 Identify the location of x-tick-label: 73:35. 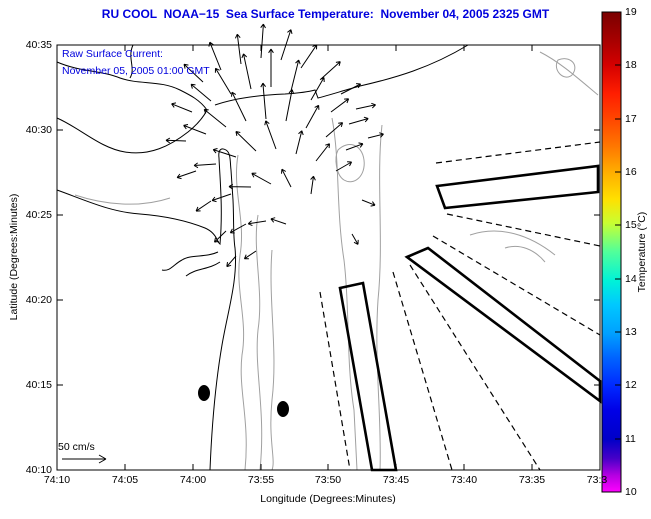
(532, 480).